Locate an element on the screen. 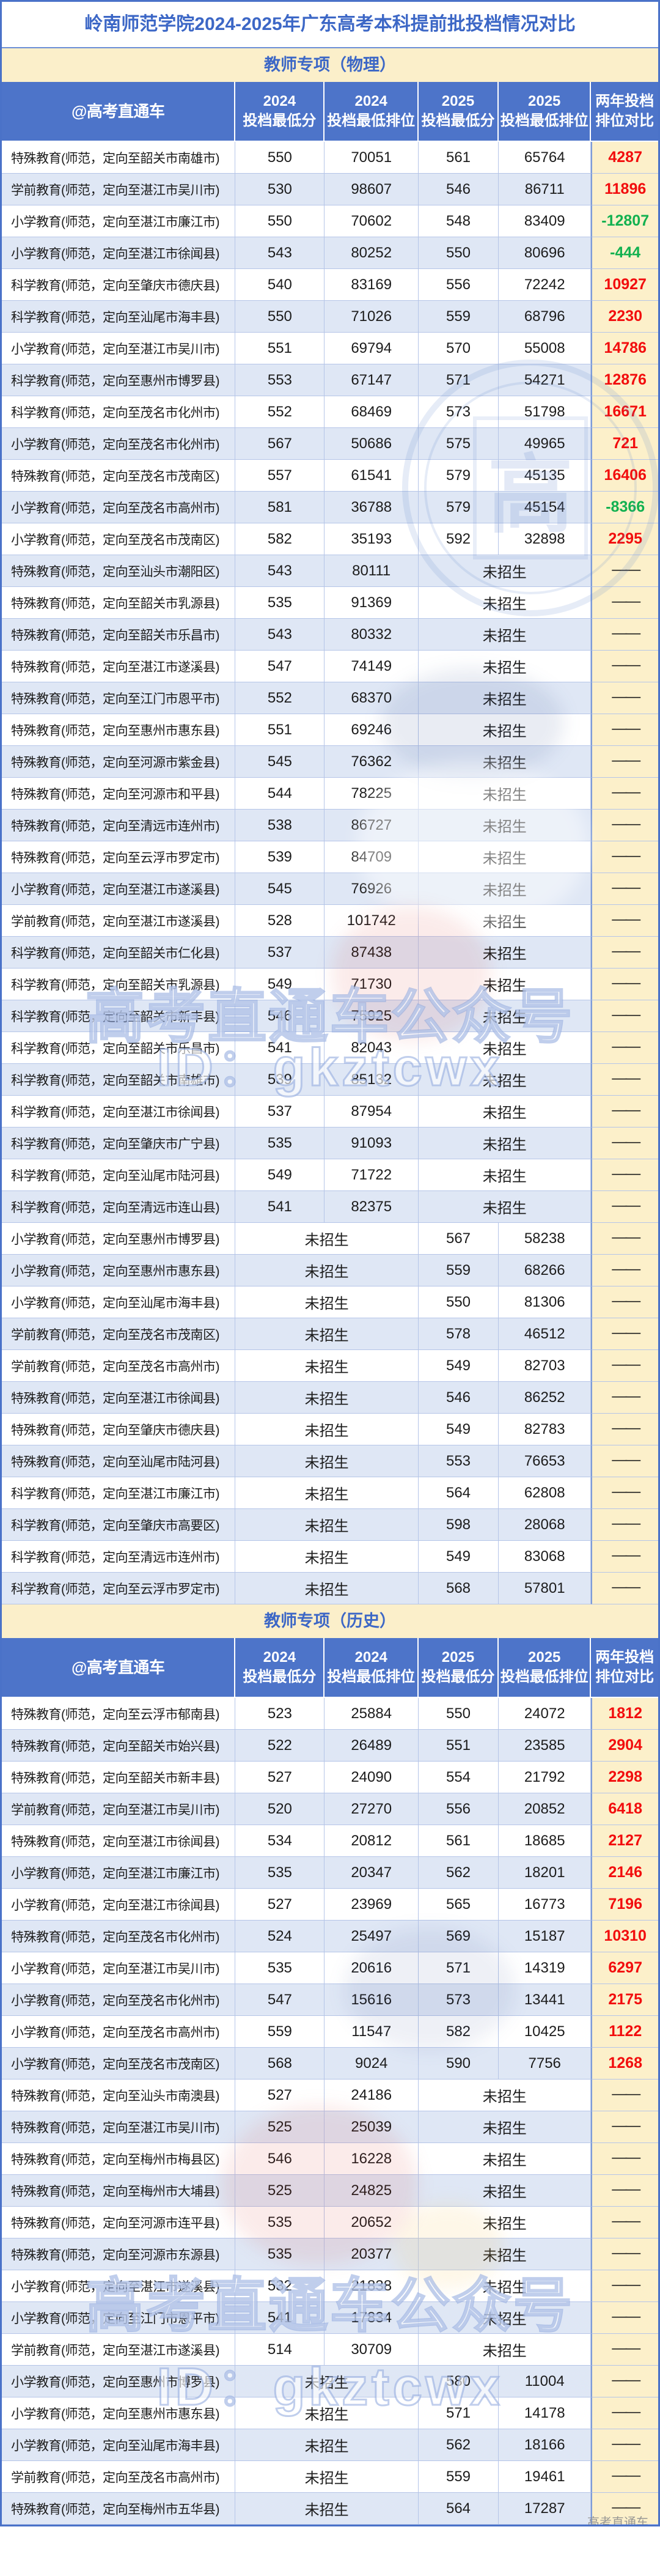 The image size is (660, 2576). min-rank-2024: 67147 is located at coordinates (372, 380).